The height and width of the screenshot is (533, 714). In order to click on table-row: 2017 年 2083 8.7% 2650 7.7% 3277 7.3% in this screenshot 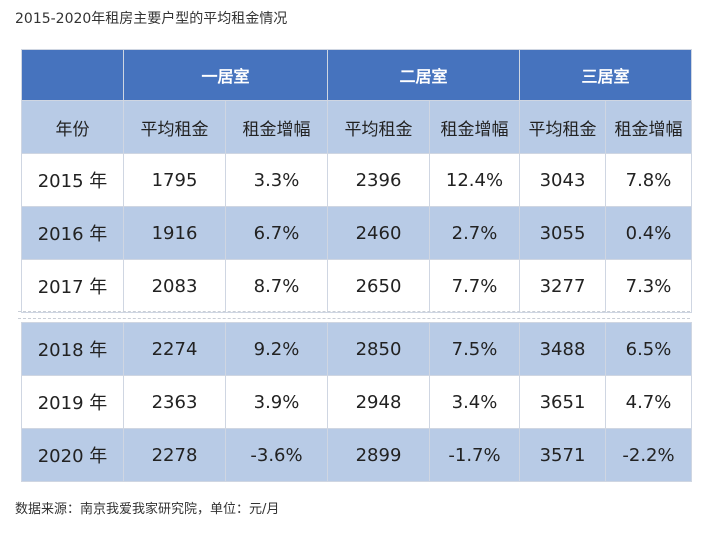, I will do `click(356, 286)`.